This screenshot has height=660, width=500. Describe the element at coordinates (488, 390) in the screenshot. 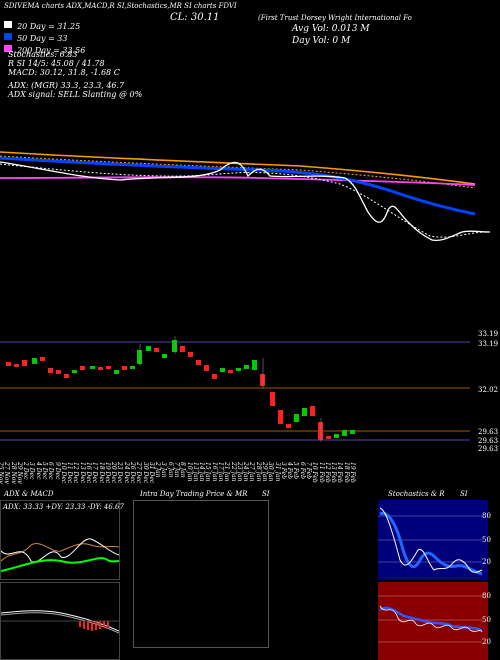

I see `price-axis-mid: 32.02` at that location.